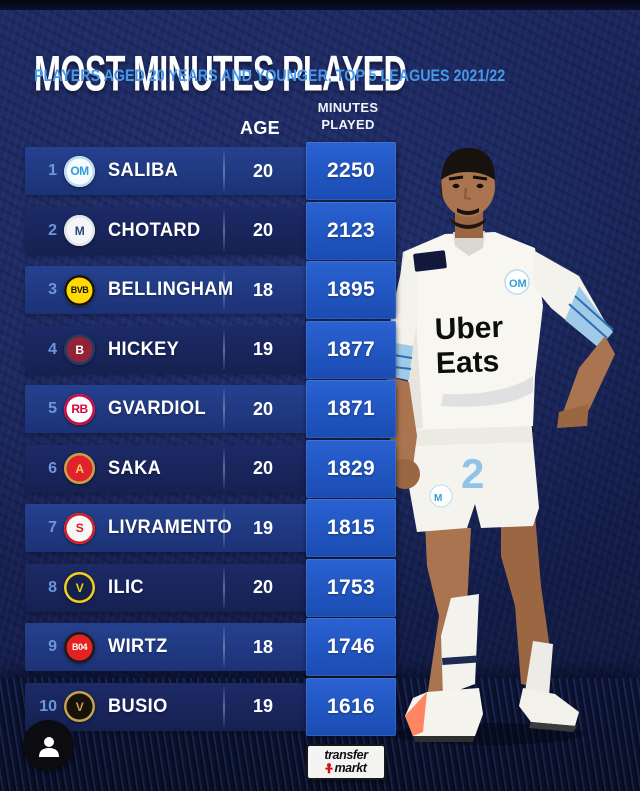 The width and height of the screenshot is (640, 791). I want to click on minutes-value: 2123, so click(351, 230).